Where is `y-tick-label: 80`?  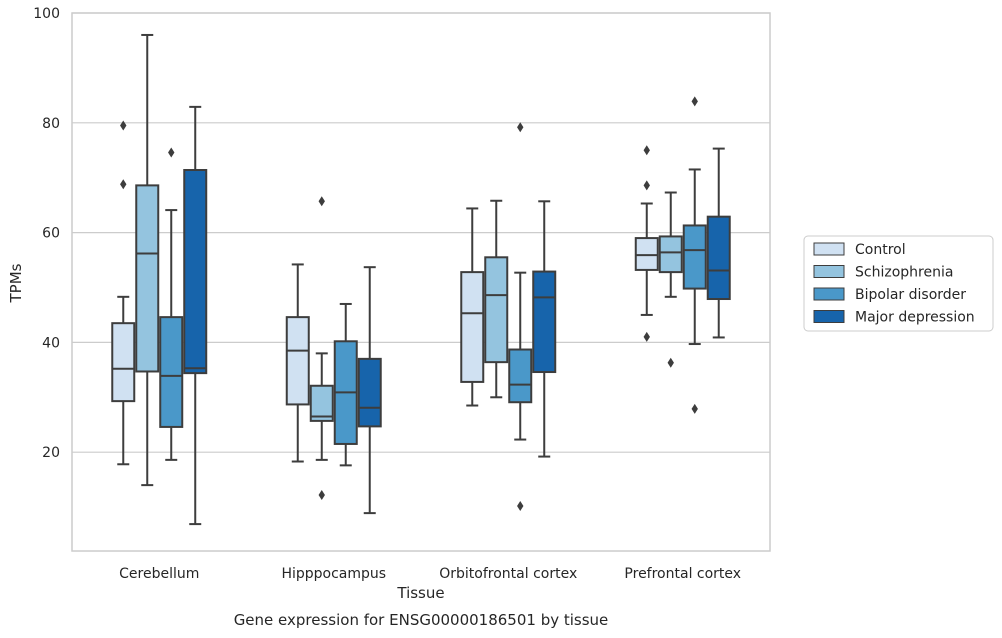
y-tick-label: 80 is located at coordinates (51, 124).